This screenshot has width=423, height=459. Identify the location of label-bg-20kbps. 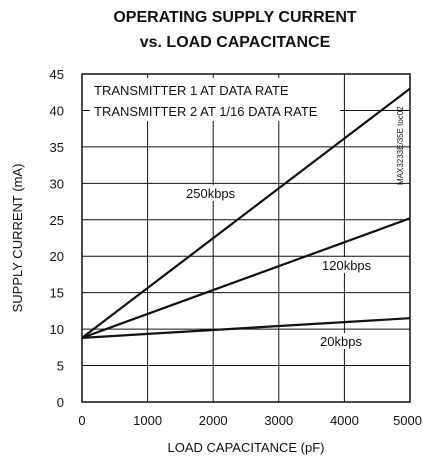
(344, 341).